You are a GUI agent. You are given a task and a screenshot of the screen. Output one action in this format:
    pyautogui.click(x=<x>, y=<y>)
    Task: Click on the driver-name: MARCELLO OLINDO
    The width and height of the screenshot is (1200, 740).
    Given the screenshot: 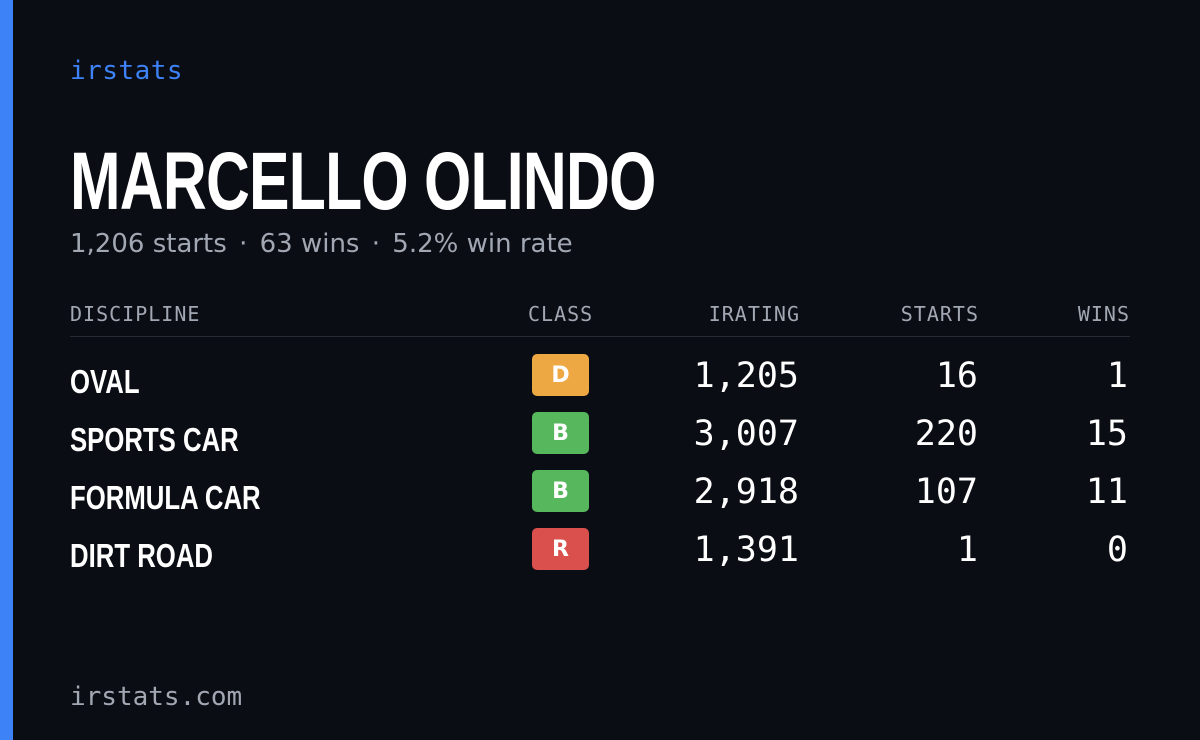 What is the action you would take?
    pyautogui.click(x=363, y=181)
    